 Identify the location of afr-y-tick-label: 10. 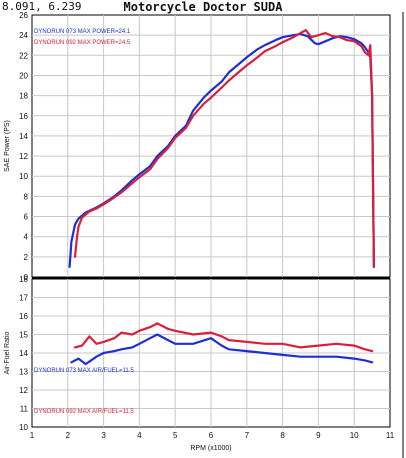
(23, 427).